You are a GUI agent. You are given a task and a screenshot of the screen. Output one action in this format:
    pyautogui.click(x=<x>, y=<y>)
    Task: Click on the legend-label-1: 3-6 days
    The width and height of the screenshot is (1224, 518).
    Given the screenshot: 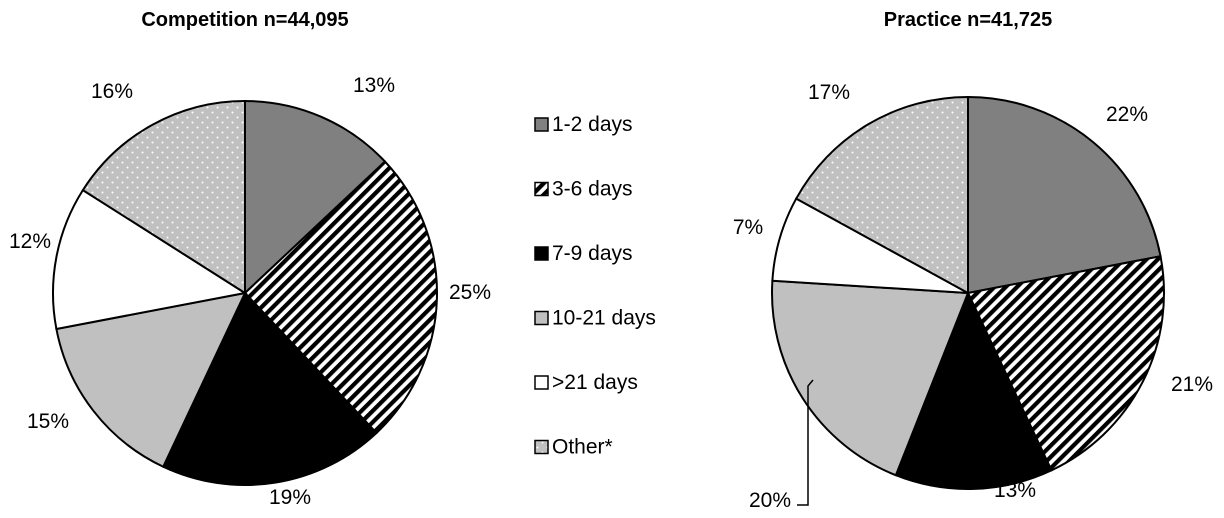 What is the action you would take?
    pyautogui.click(x=592, y=189)
    